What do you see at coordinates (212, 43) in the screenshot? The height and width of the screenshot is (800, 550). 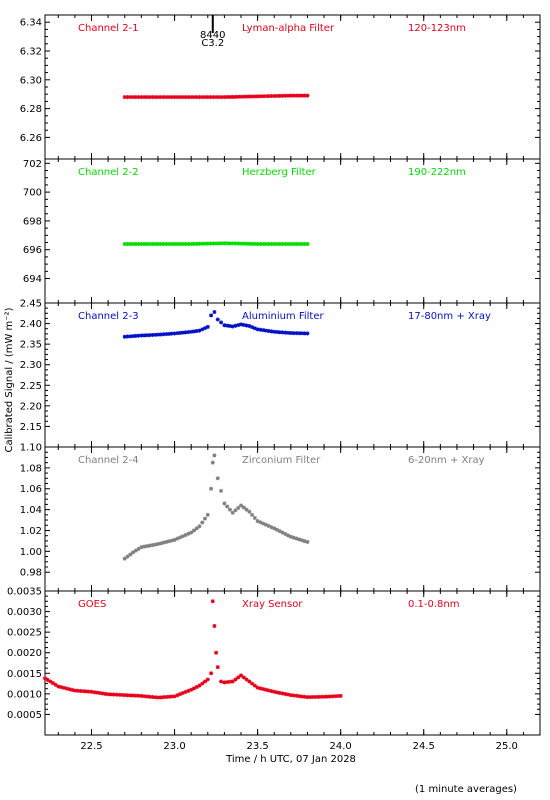 I see `flare-marker-label: C3.2` at bounding box center [212, 43].